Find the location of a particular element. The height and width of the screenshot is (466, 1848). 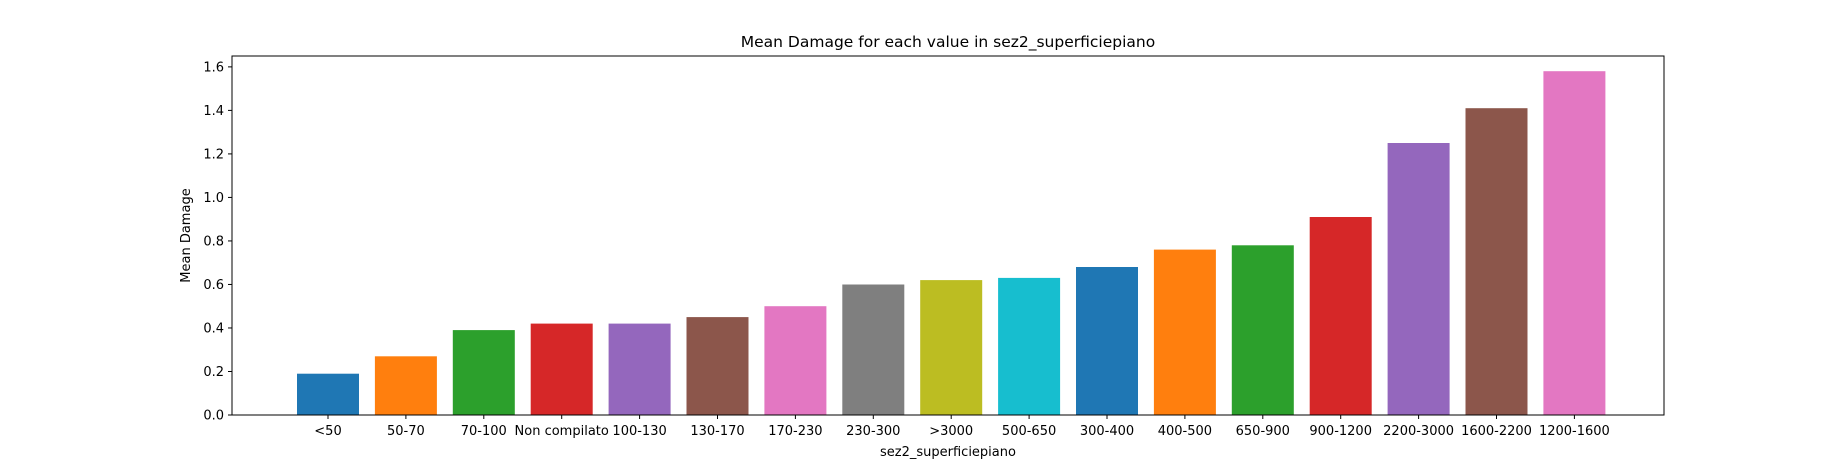

y-tick-label: 0.4 is located at coordinates (213, 328).